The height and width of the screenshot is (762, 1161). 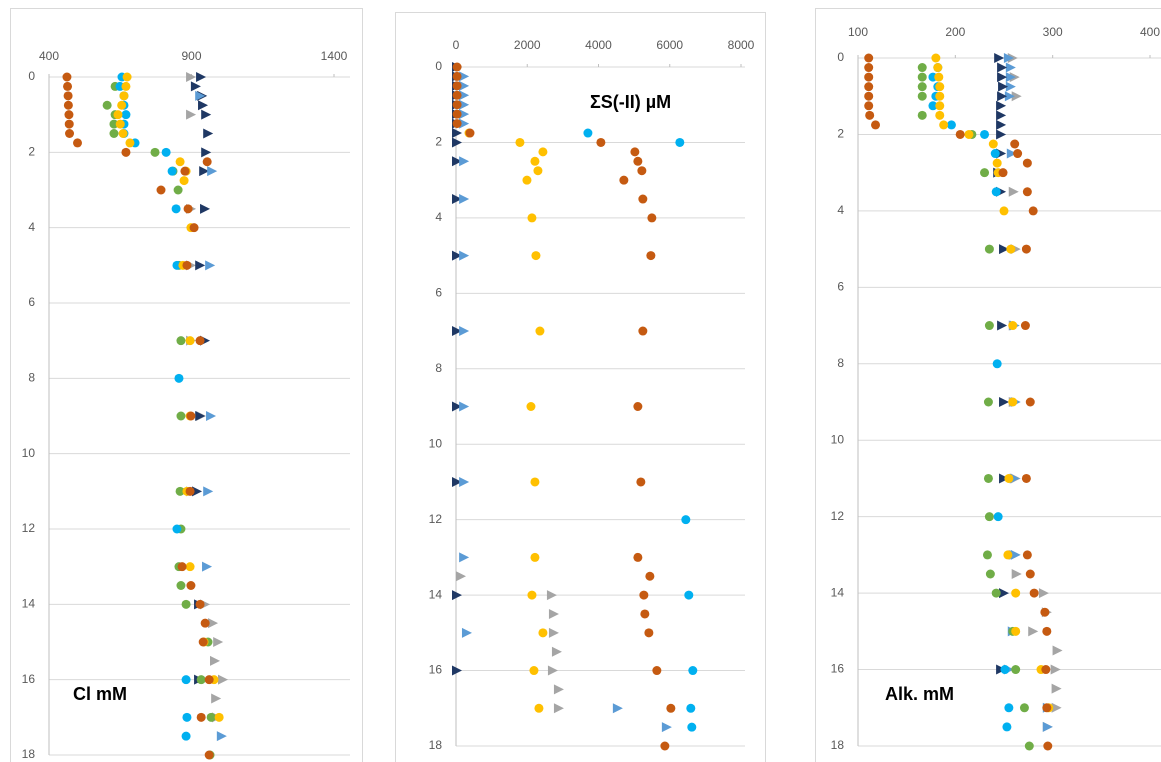 What do you see at coordinates (191, 56) in the screenshot?
I see `x-tick-label: 900` at bounding box center [191, 56].